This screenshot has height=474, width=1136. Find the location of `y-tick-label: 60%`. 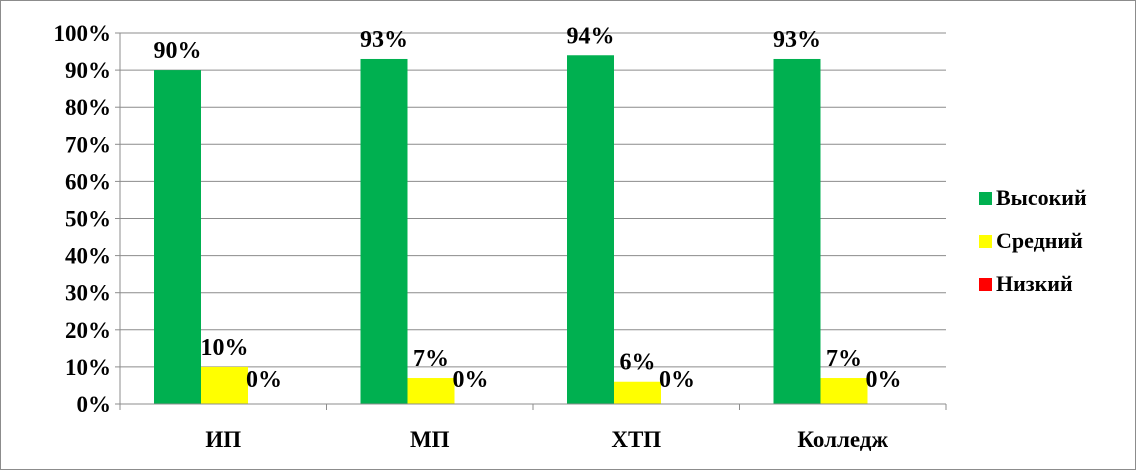

y-tick-label: 60% is located at coordinates (88, 181).